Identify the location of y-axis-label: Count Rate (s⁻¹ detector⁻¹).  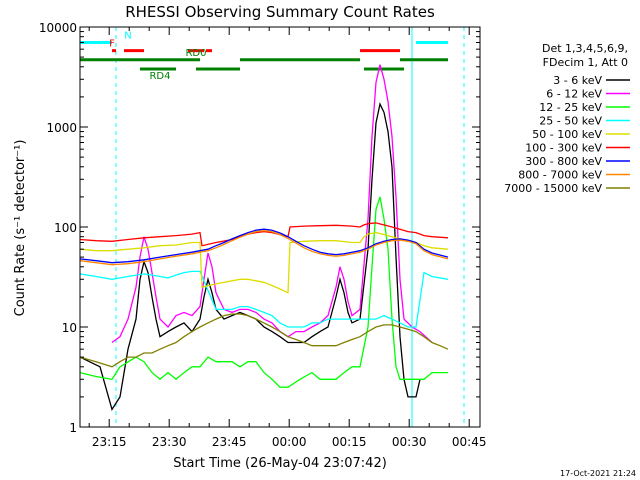
(20, 228).